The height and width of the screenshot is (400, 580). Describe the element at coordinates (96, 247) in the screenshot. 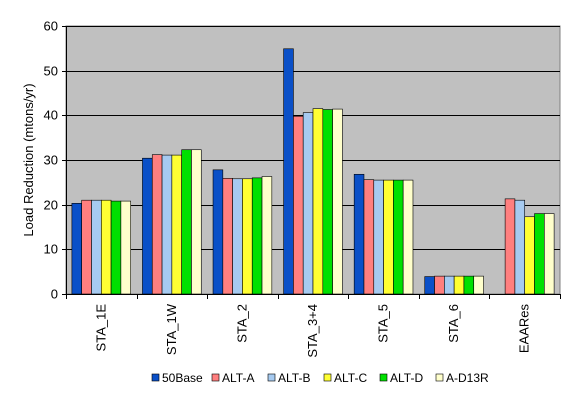

I see `bar-alt-b-sta_1e` at that location.